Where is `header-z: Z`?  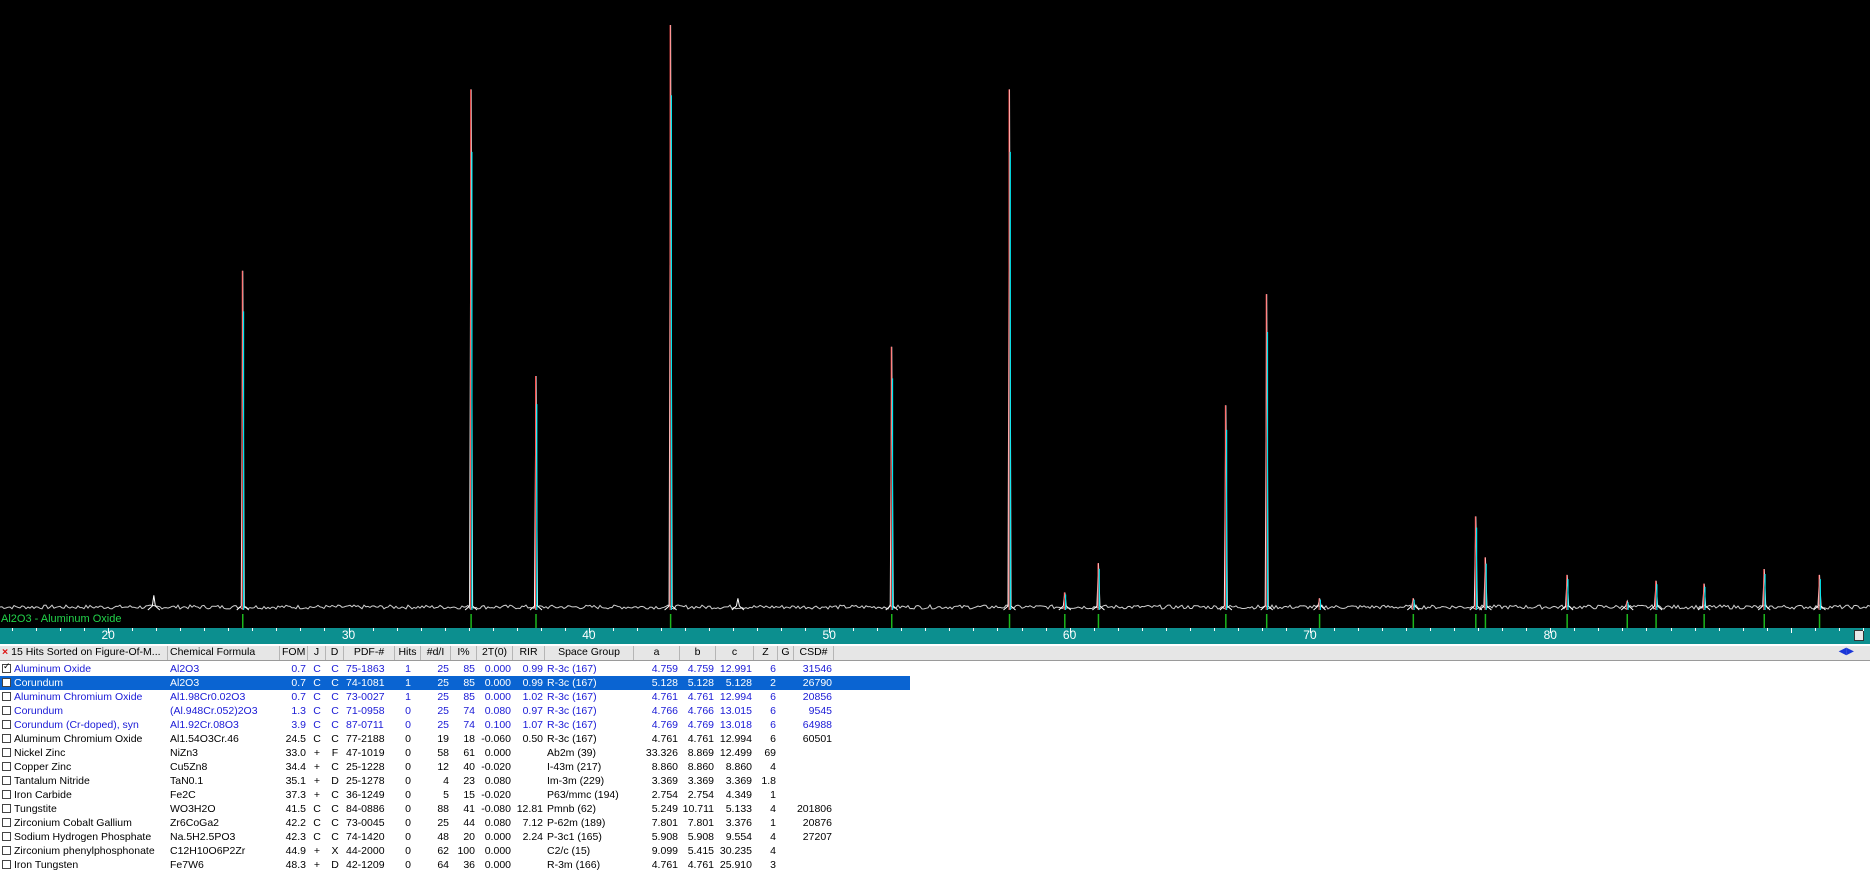 header-z: Z is located at coordinates (766, 653).